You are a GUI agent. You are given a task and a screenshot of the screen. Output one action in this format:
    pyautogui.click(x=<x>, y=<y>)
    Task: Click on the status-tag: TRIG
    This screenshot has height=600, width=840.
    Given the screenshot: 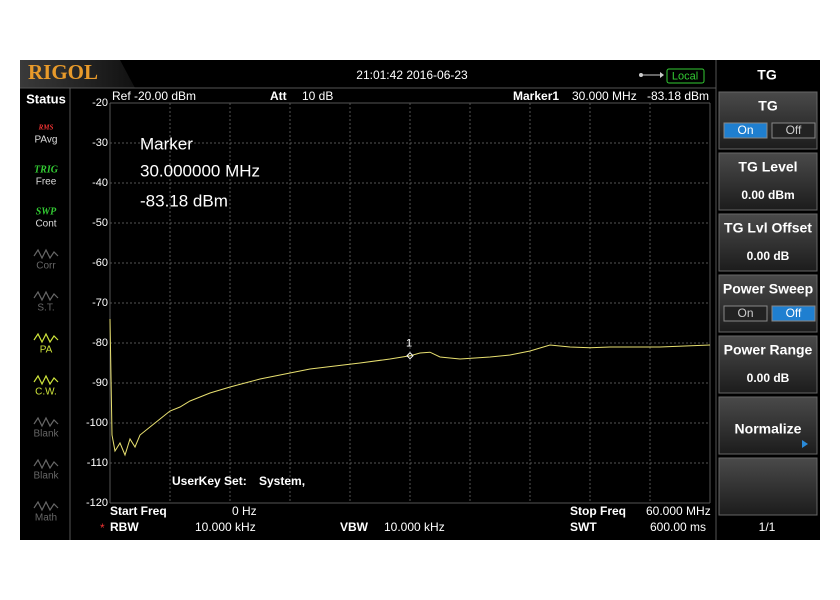 What is the action you would take?
    pyautogui.click(x=46, y=169)
    